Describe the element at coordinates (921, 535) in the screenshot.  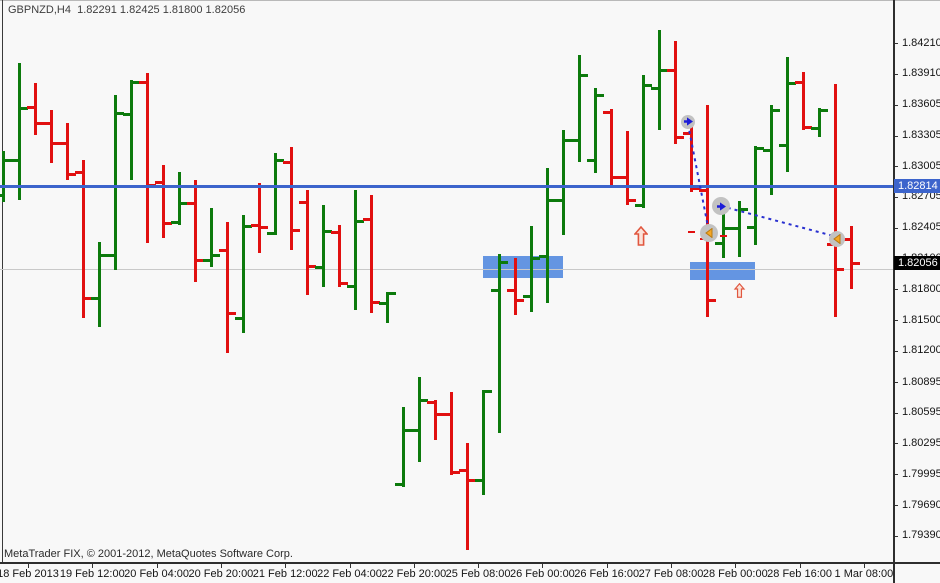
I see `price-axis-label: 1.79390` at that location.